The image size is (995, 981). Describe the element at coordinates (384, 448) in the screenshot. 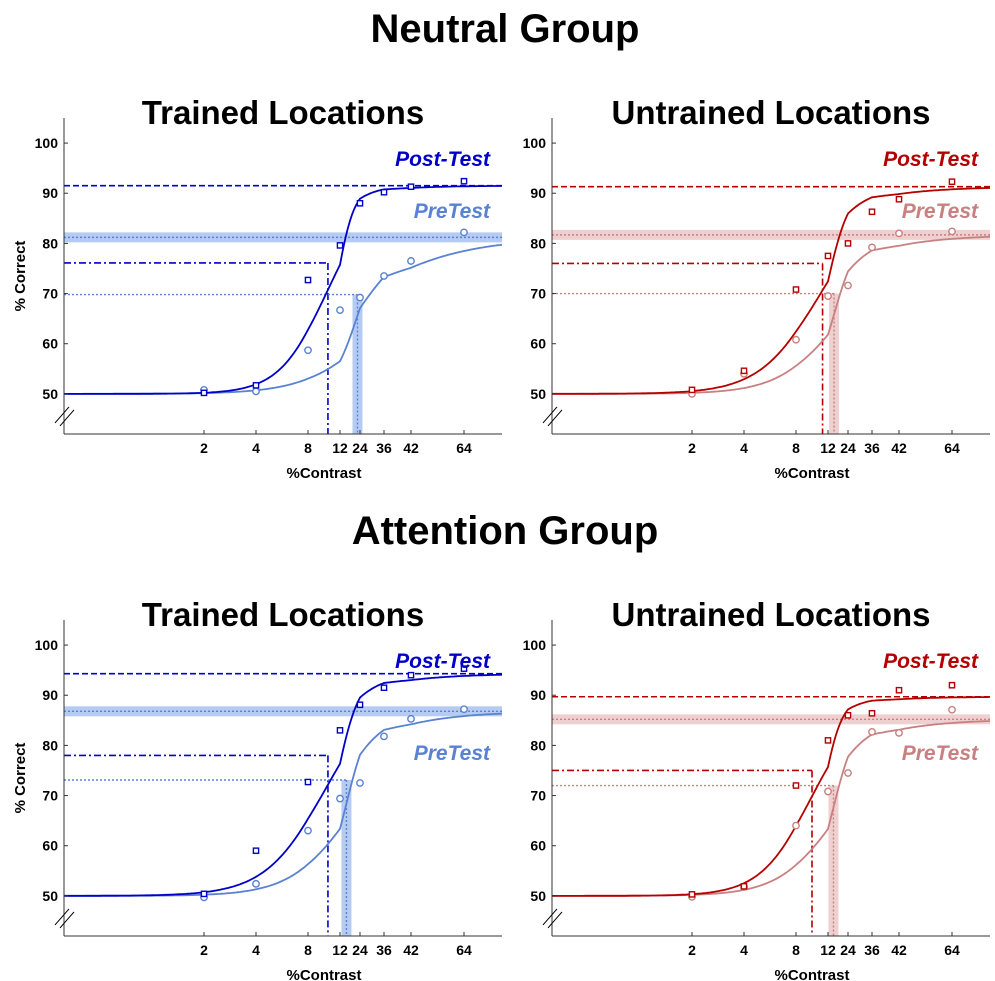

I see `x-tick-label: 36` at that location.